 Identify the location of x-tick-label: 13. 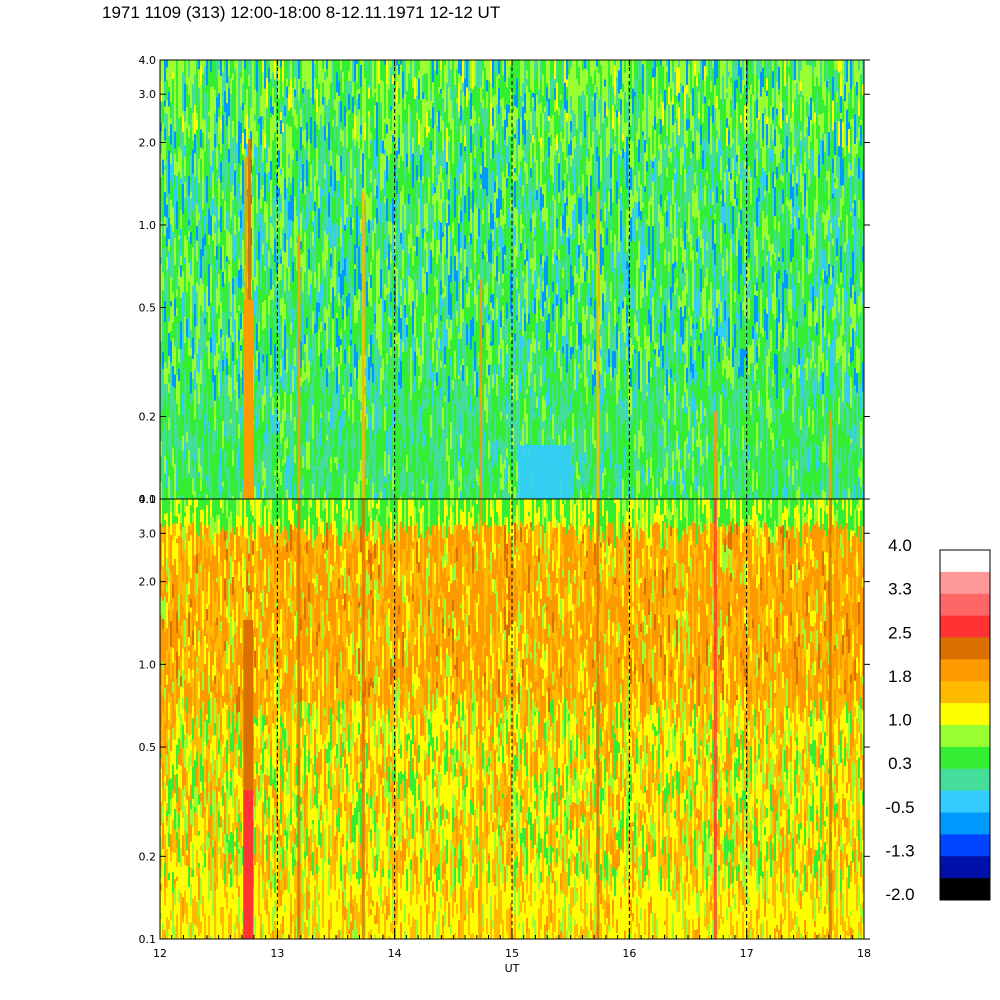
(277, 953).